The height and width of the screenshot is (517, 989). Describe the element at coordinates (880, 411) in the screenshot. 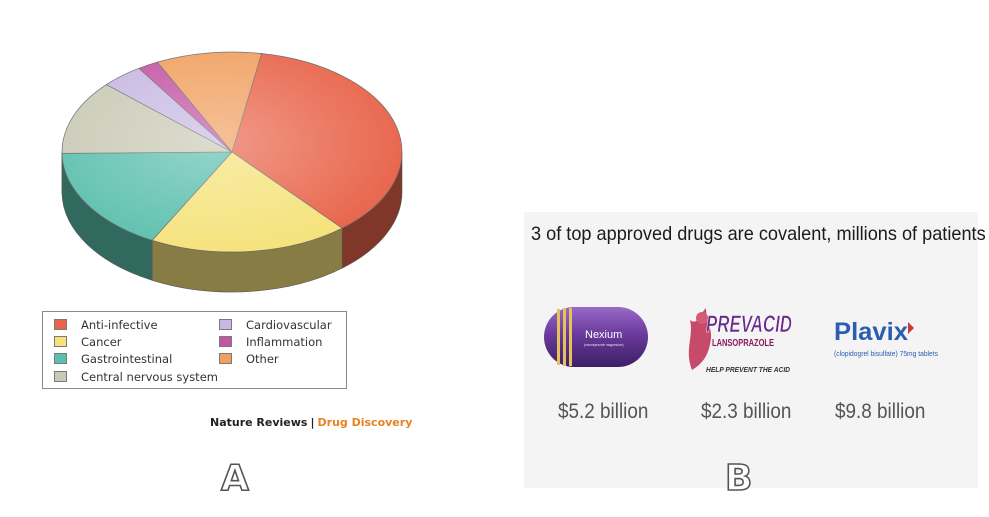

I see `plavix-revenue: $9.8 billion` at that location.